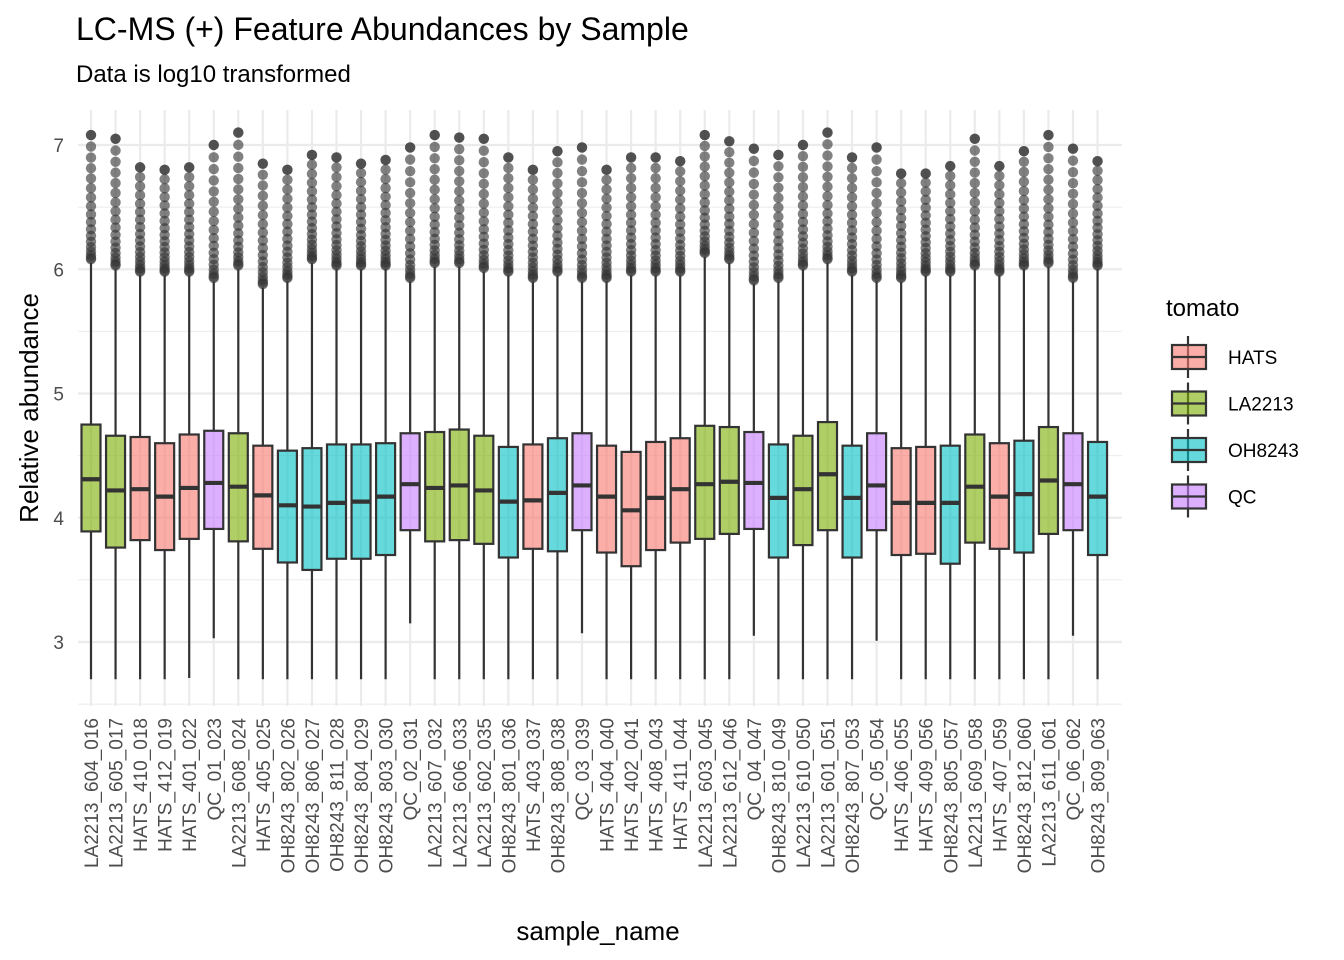 The width and height of the screenshot is (1344, 960). Describe the element at coordinates (58, 643) in the screenshot. I see `y-tick-label: 3` at that location.